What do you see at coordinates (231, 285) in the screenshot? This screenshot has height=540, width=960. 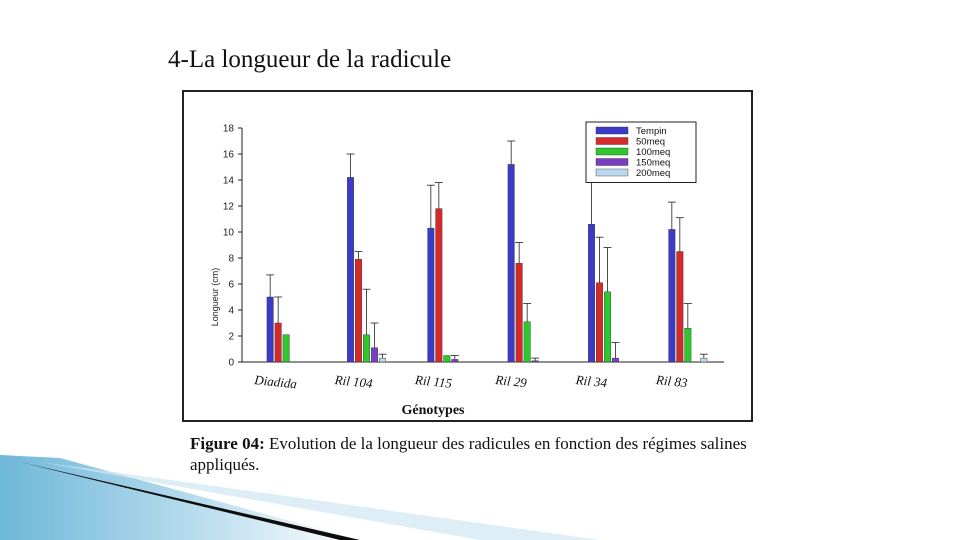 I see `y-tick-label: 6` at bounding box center [231, 285].